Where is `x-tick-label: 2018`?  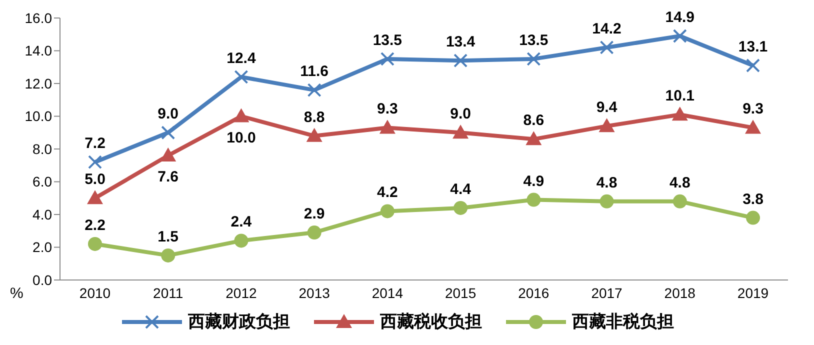 x-tick-label: 2018 is located at coordinates (680, 292).